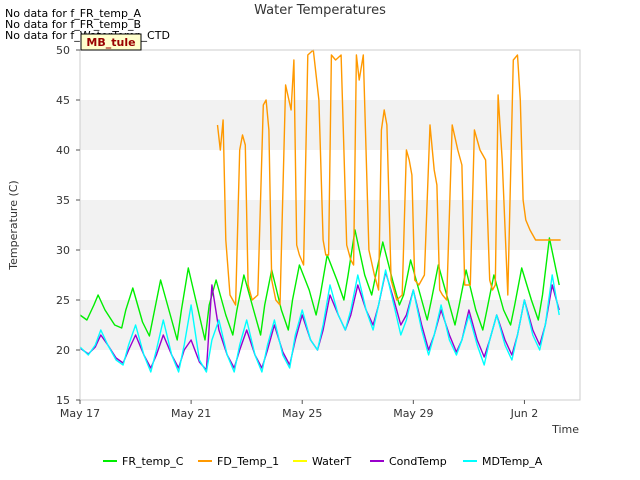 This screenshot has height=480, width=640. What do you see at coordinates (565, 429) in the screenshot?
I see `x-axis-title: Time` at bounding box center [565, 429].